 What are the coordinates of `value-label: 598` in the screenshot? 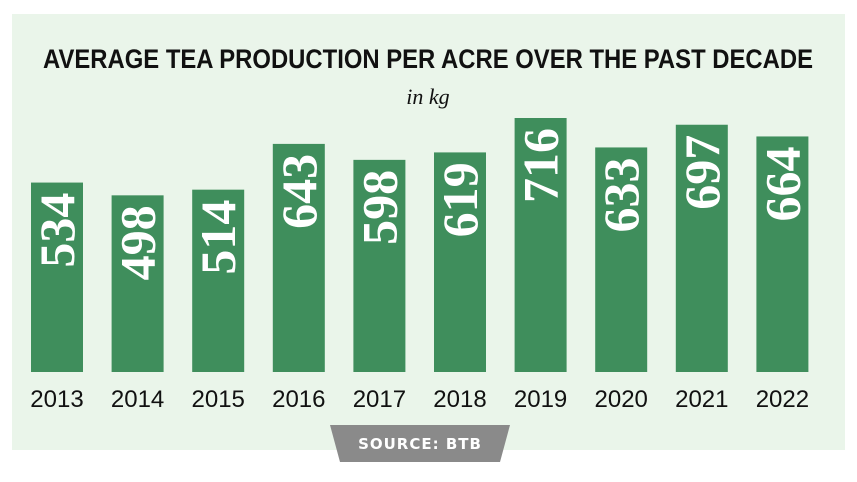 It's located at (379, 207).